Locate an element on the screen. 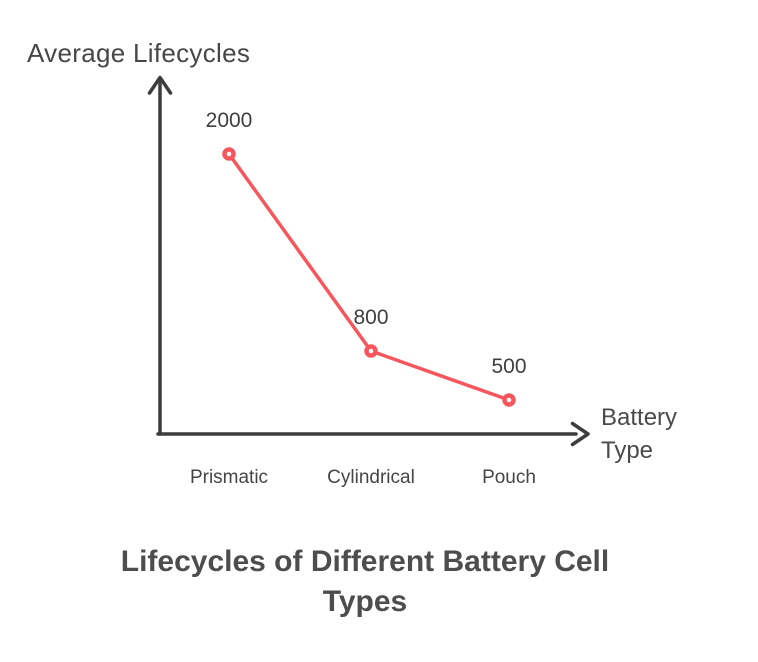  data-label-cylindrical: 800 is located at coordinates (371, 317).